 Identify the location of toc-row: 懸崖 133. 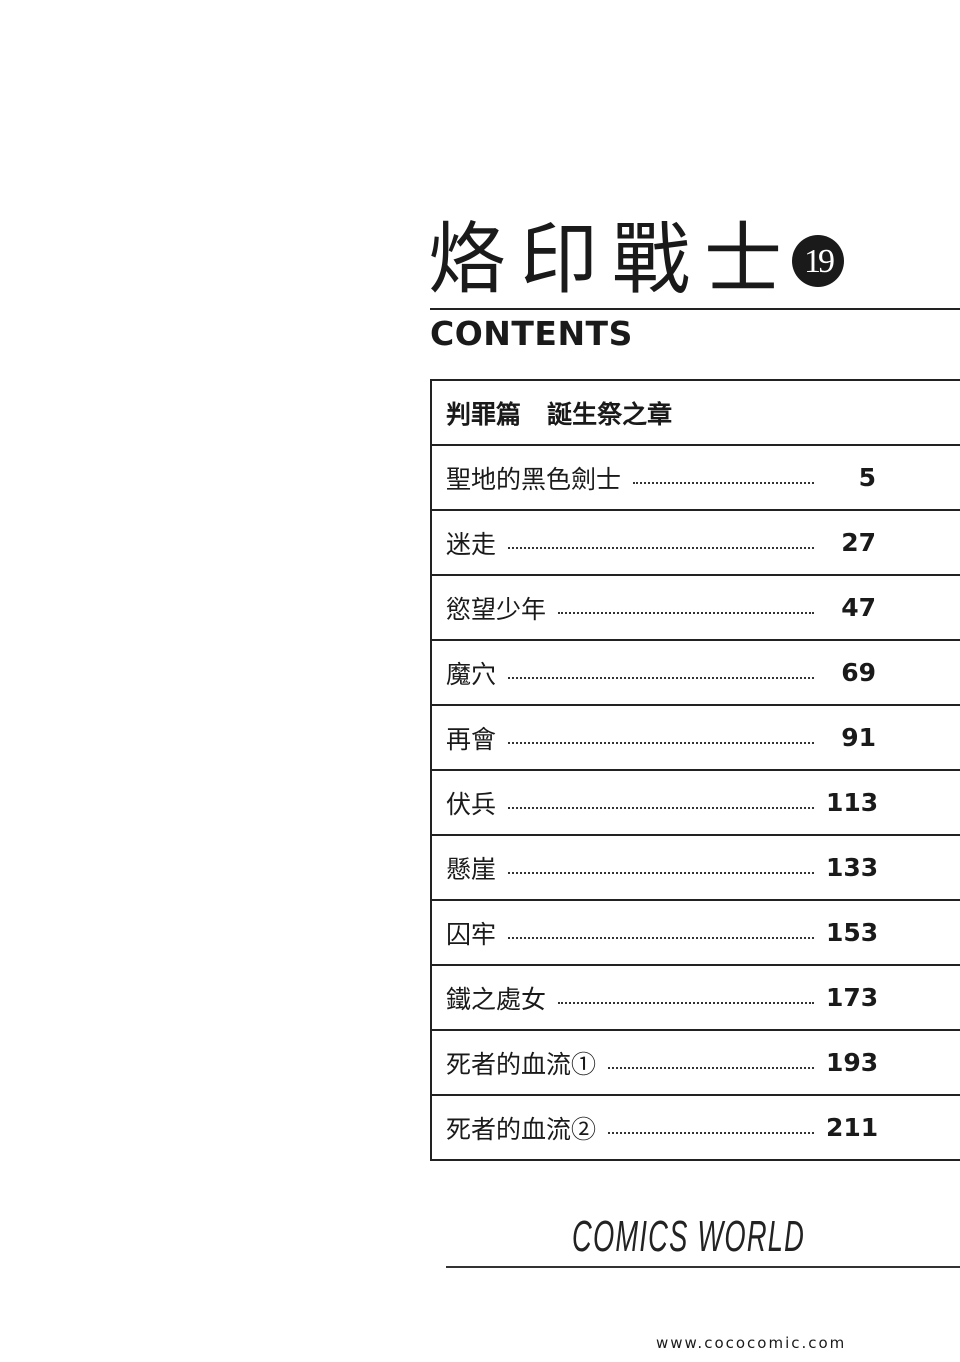
(696, 868).